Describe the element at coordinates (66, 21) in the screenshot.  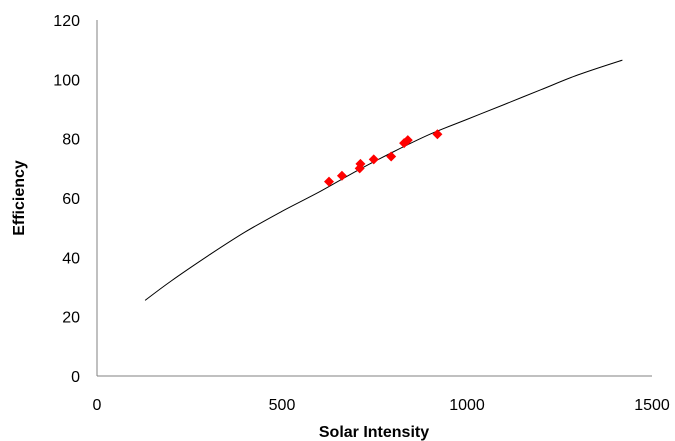
I see `y-tick-label: 120` at that location.